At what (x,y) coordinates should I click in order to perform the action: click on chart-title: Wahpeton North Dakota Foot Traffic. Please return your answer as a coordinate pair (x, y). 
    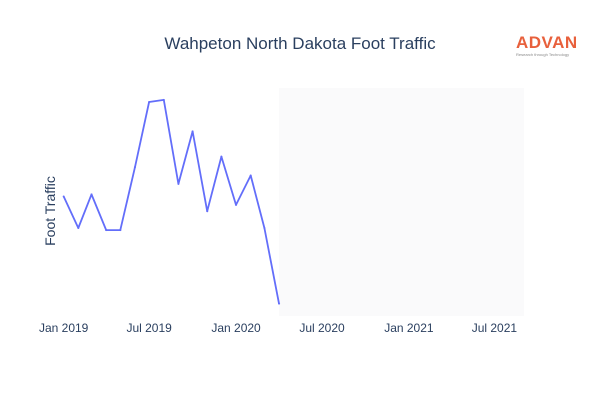
    Looking at the image, I should click on (300, 43).